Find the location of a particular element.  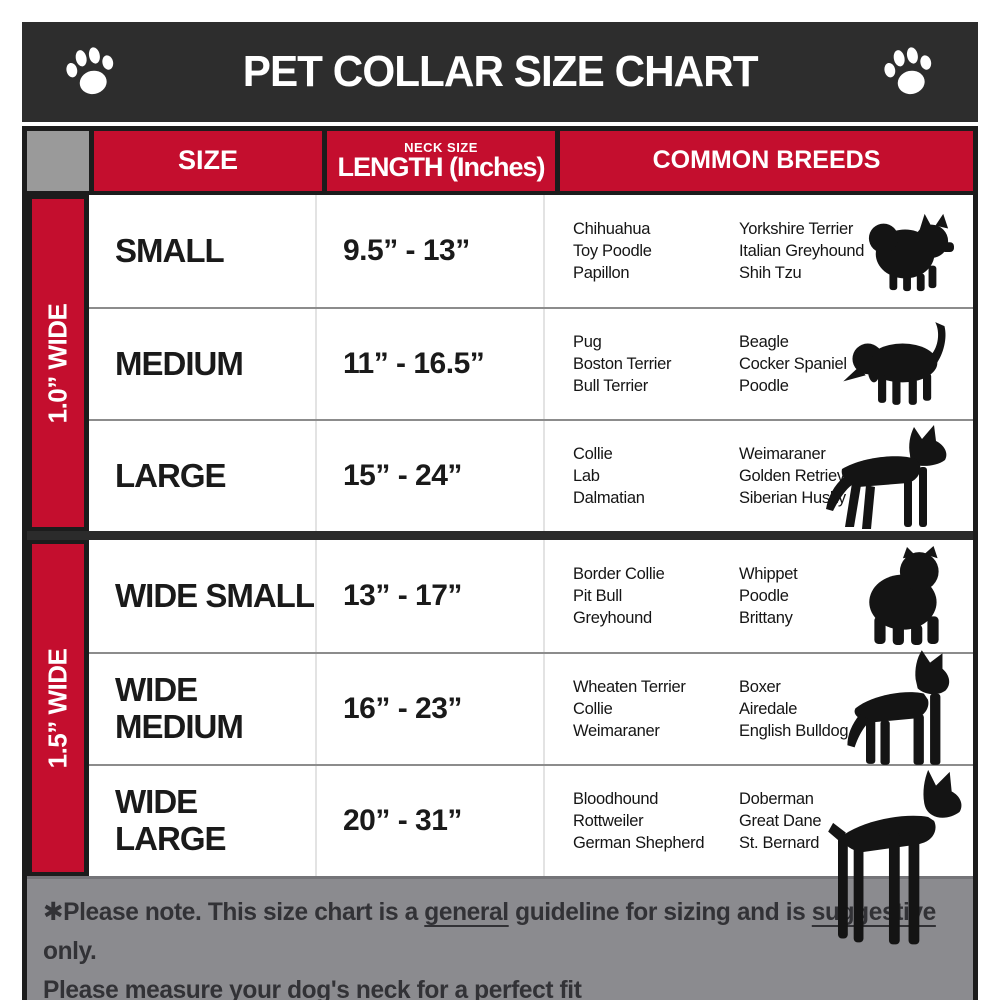

corner-cell is located at coordinates (58, 161).